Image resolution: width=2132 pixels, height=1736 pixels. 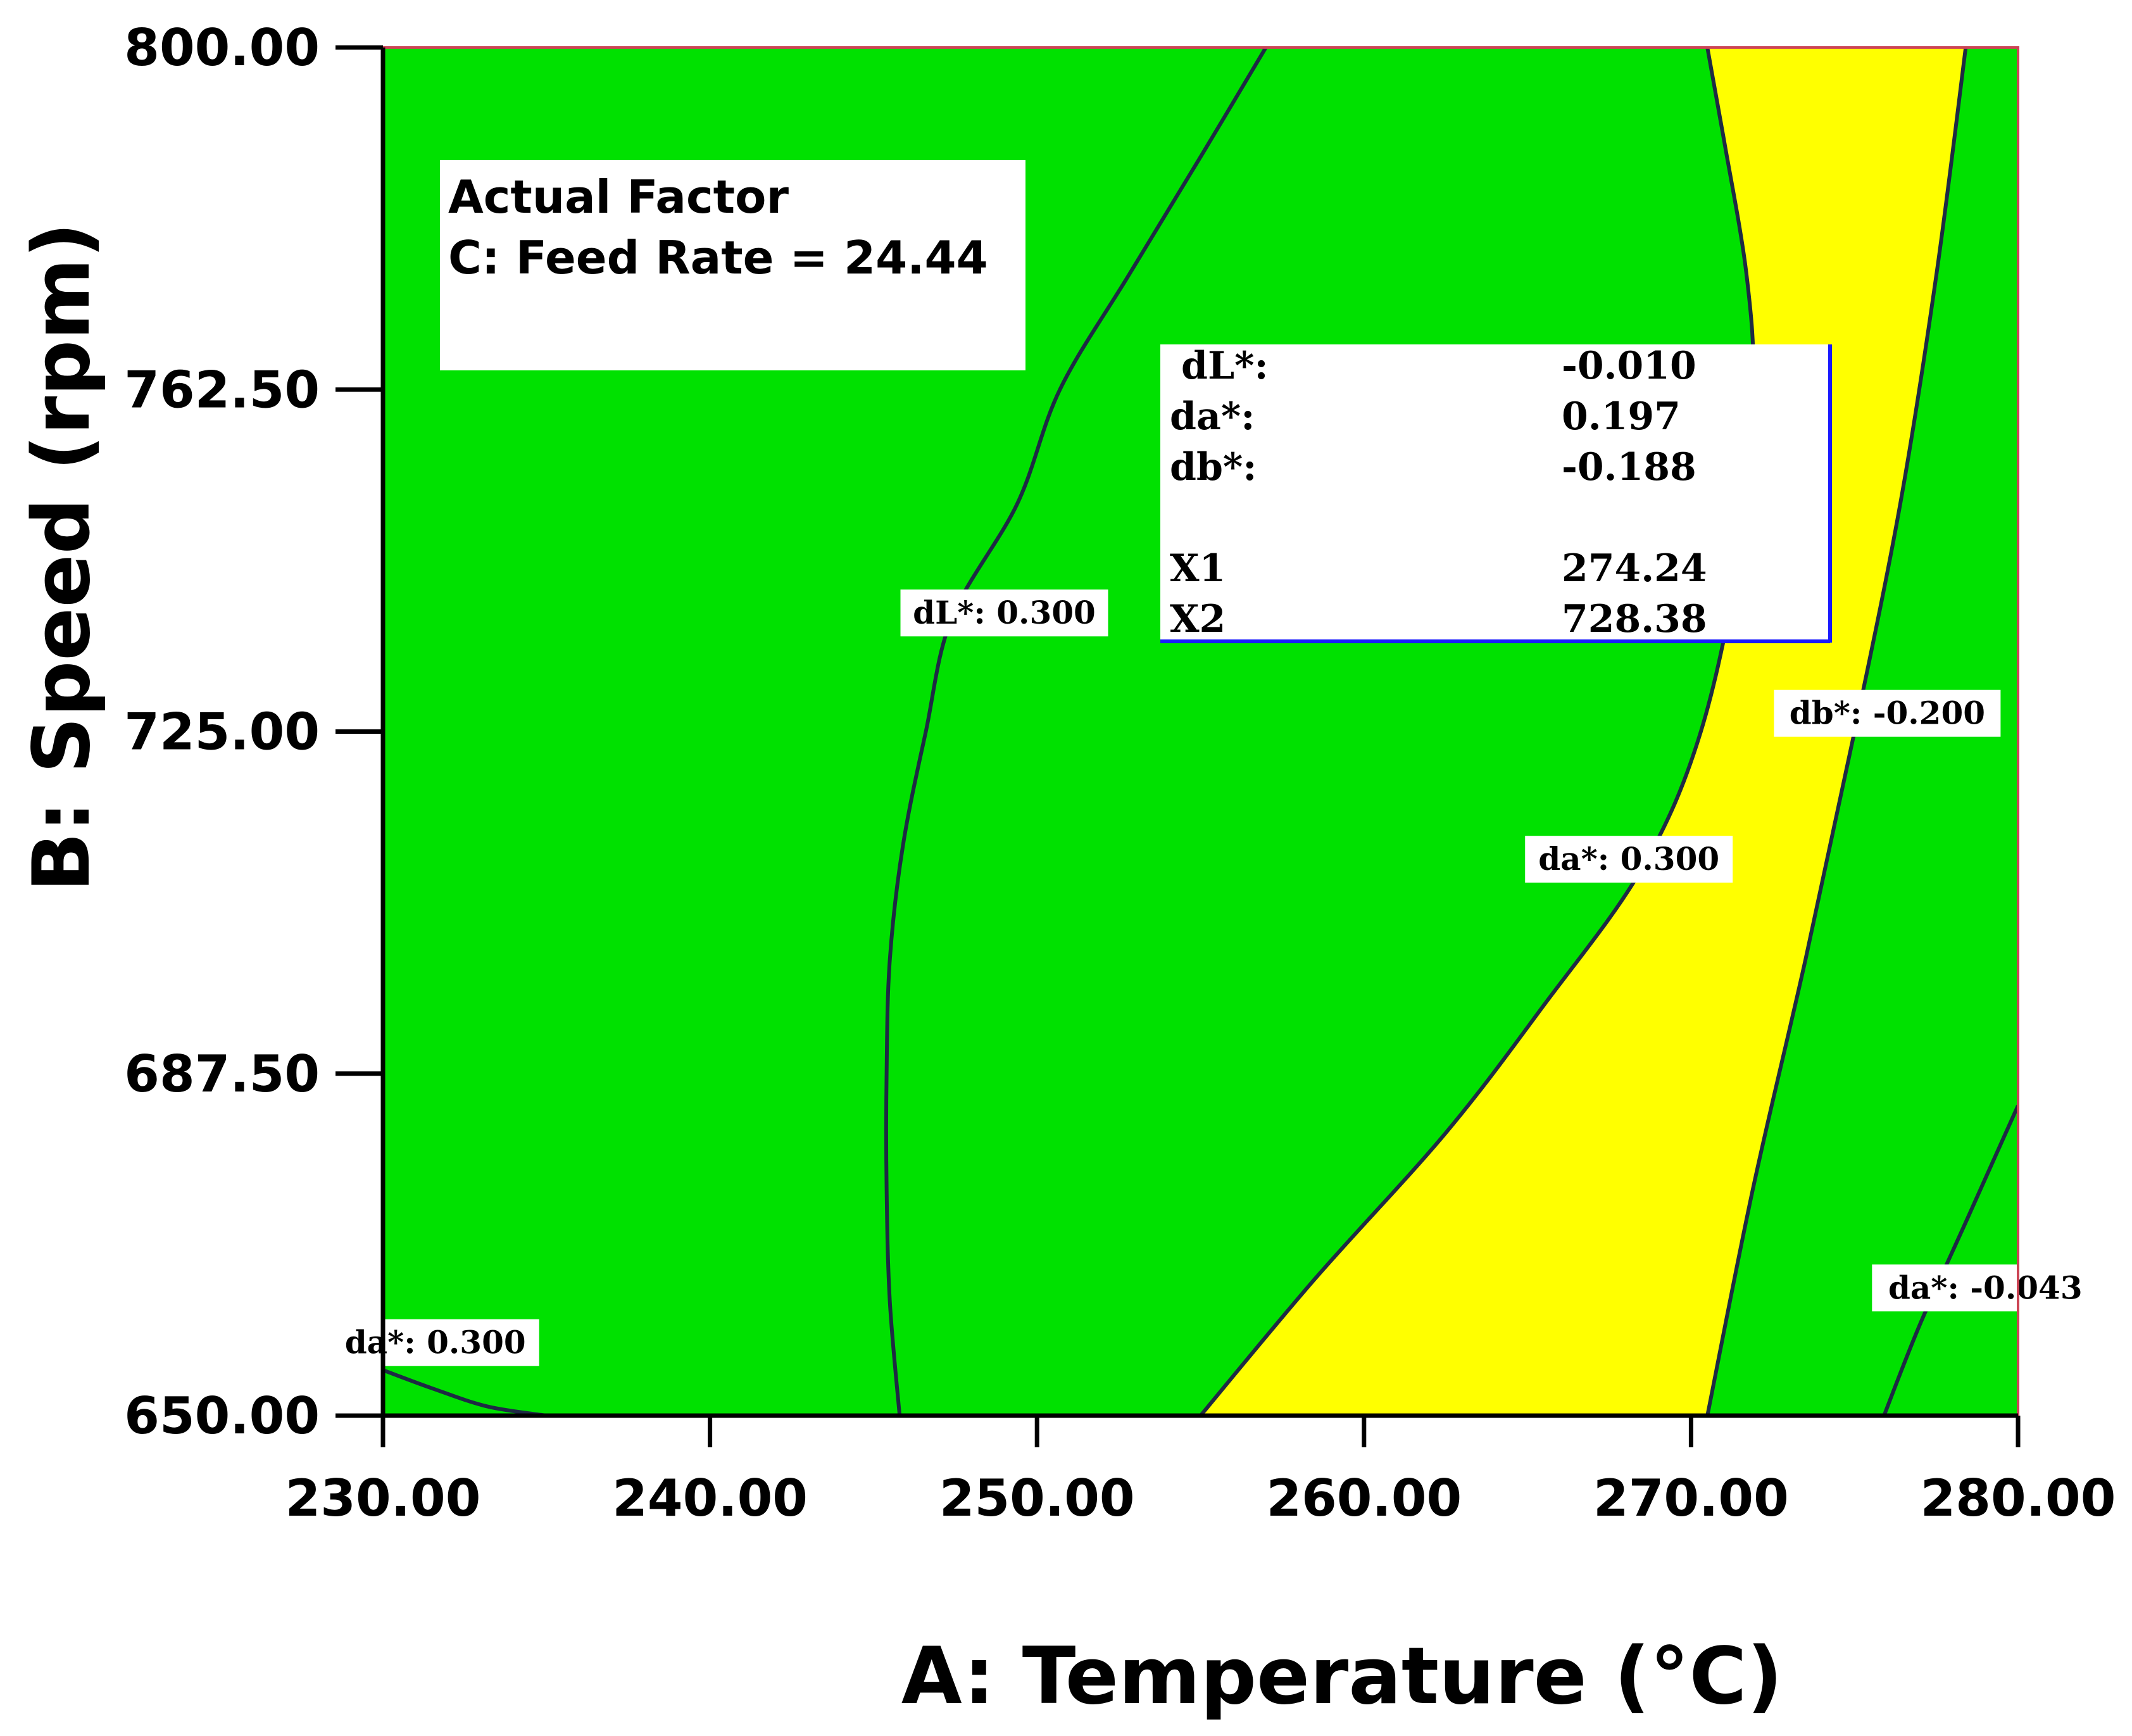 I want to click on contour-label-2: db*: -0.200, so click(x=1887, y=713).